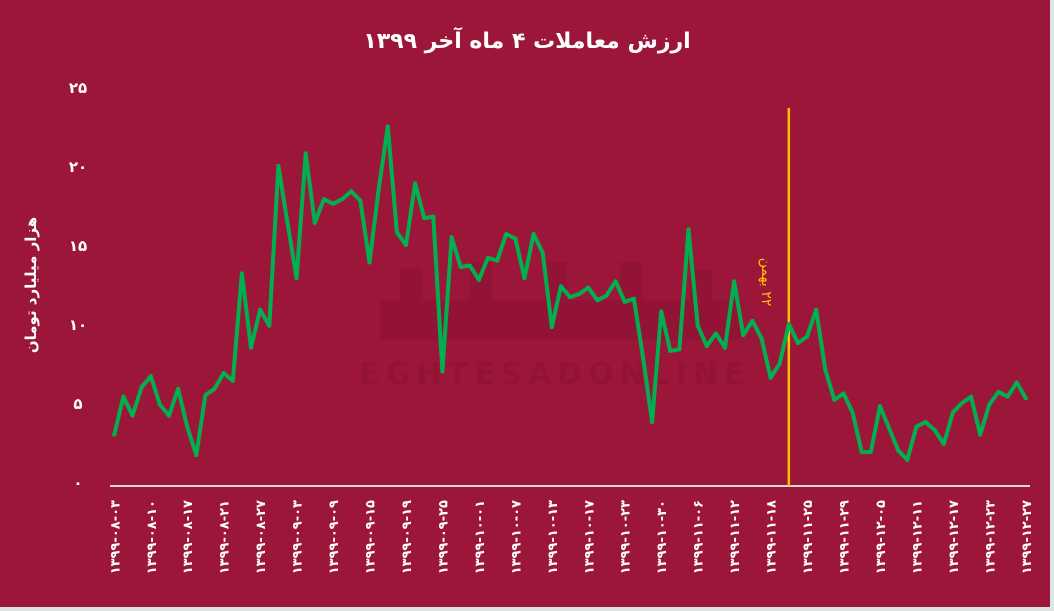 The image size is (1054, 611). Describe the element at coordinates (188, 537) in the screenshot. I see `x-tick-label: ۱۳۹۹-۰۸-۱۷` at that location.